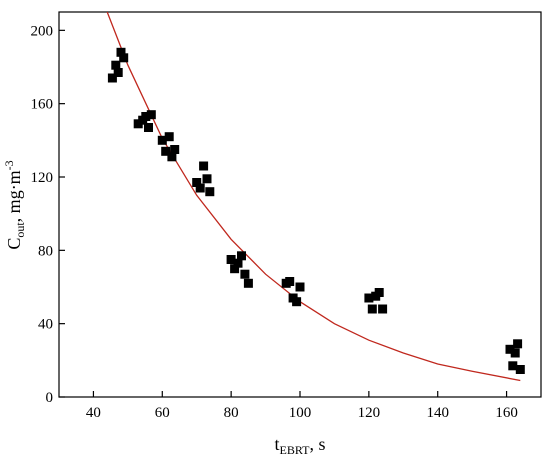 The height and width of the screenshot is (459, 550). I want to click on y-axis-title-sub: out, so click(20, 230).